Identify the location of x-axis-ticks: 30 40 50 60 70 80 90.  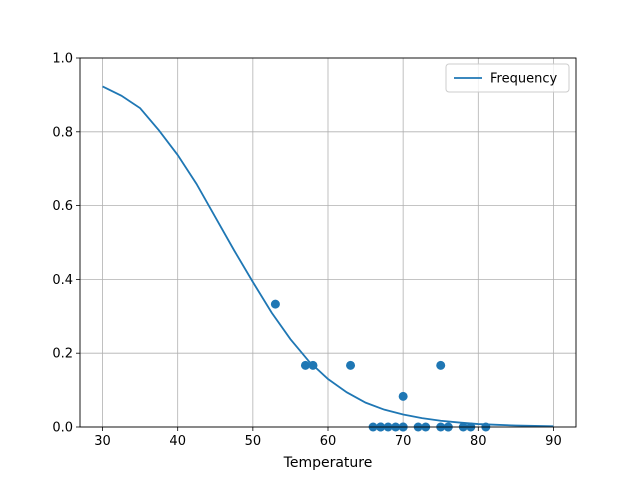
(328, 438).